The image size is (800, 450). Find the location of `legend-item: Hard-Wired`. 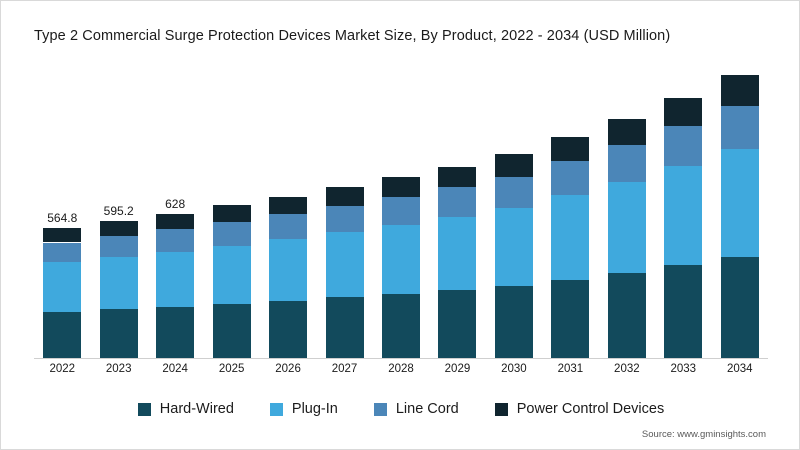

legend-item: Hard-Wired is located at coordinates (185, 409).